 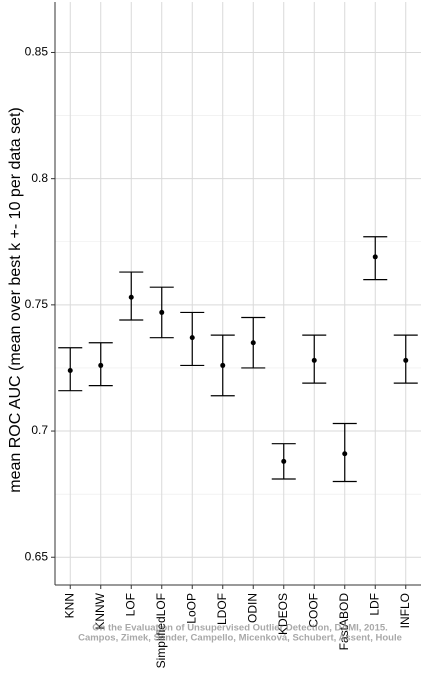 What do you see at coordinates (161, 630) in the screenshot?
I see `x-tick-label: SimplifiedLOF` at bounding box center [161, 630].